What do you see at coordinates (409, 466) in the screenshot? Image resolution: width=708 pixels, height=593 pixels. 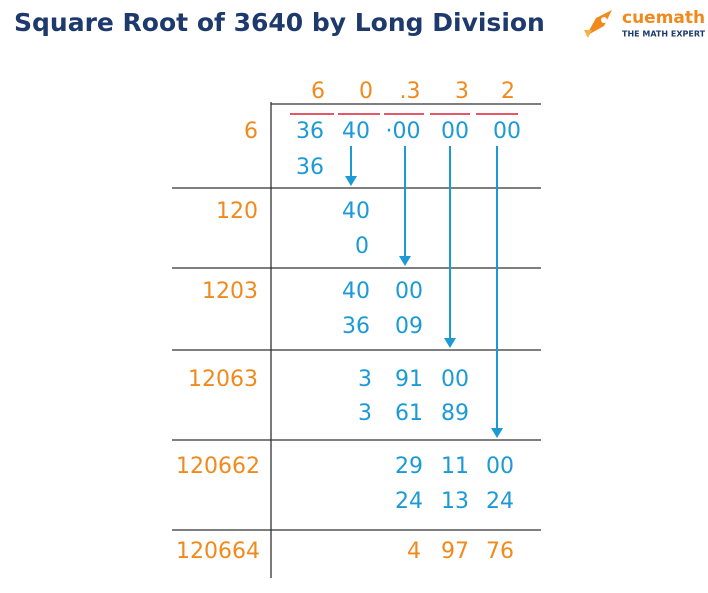 I see `work-cell: 29` at bounding box center [409, 466].